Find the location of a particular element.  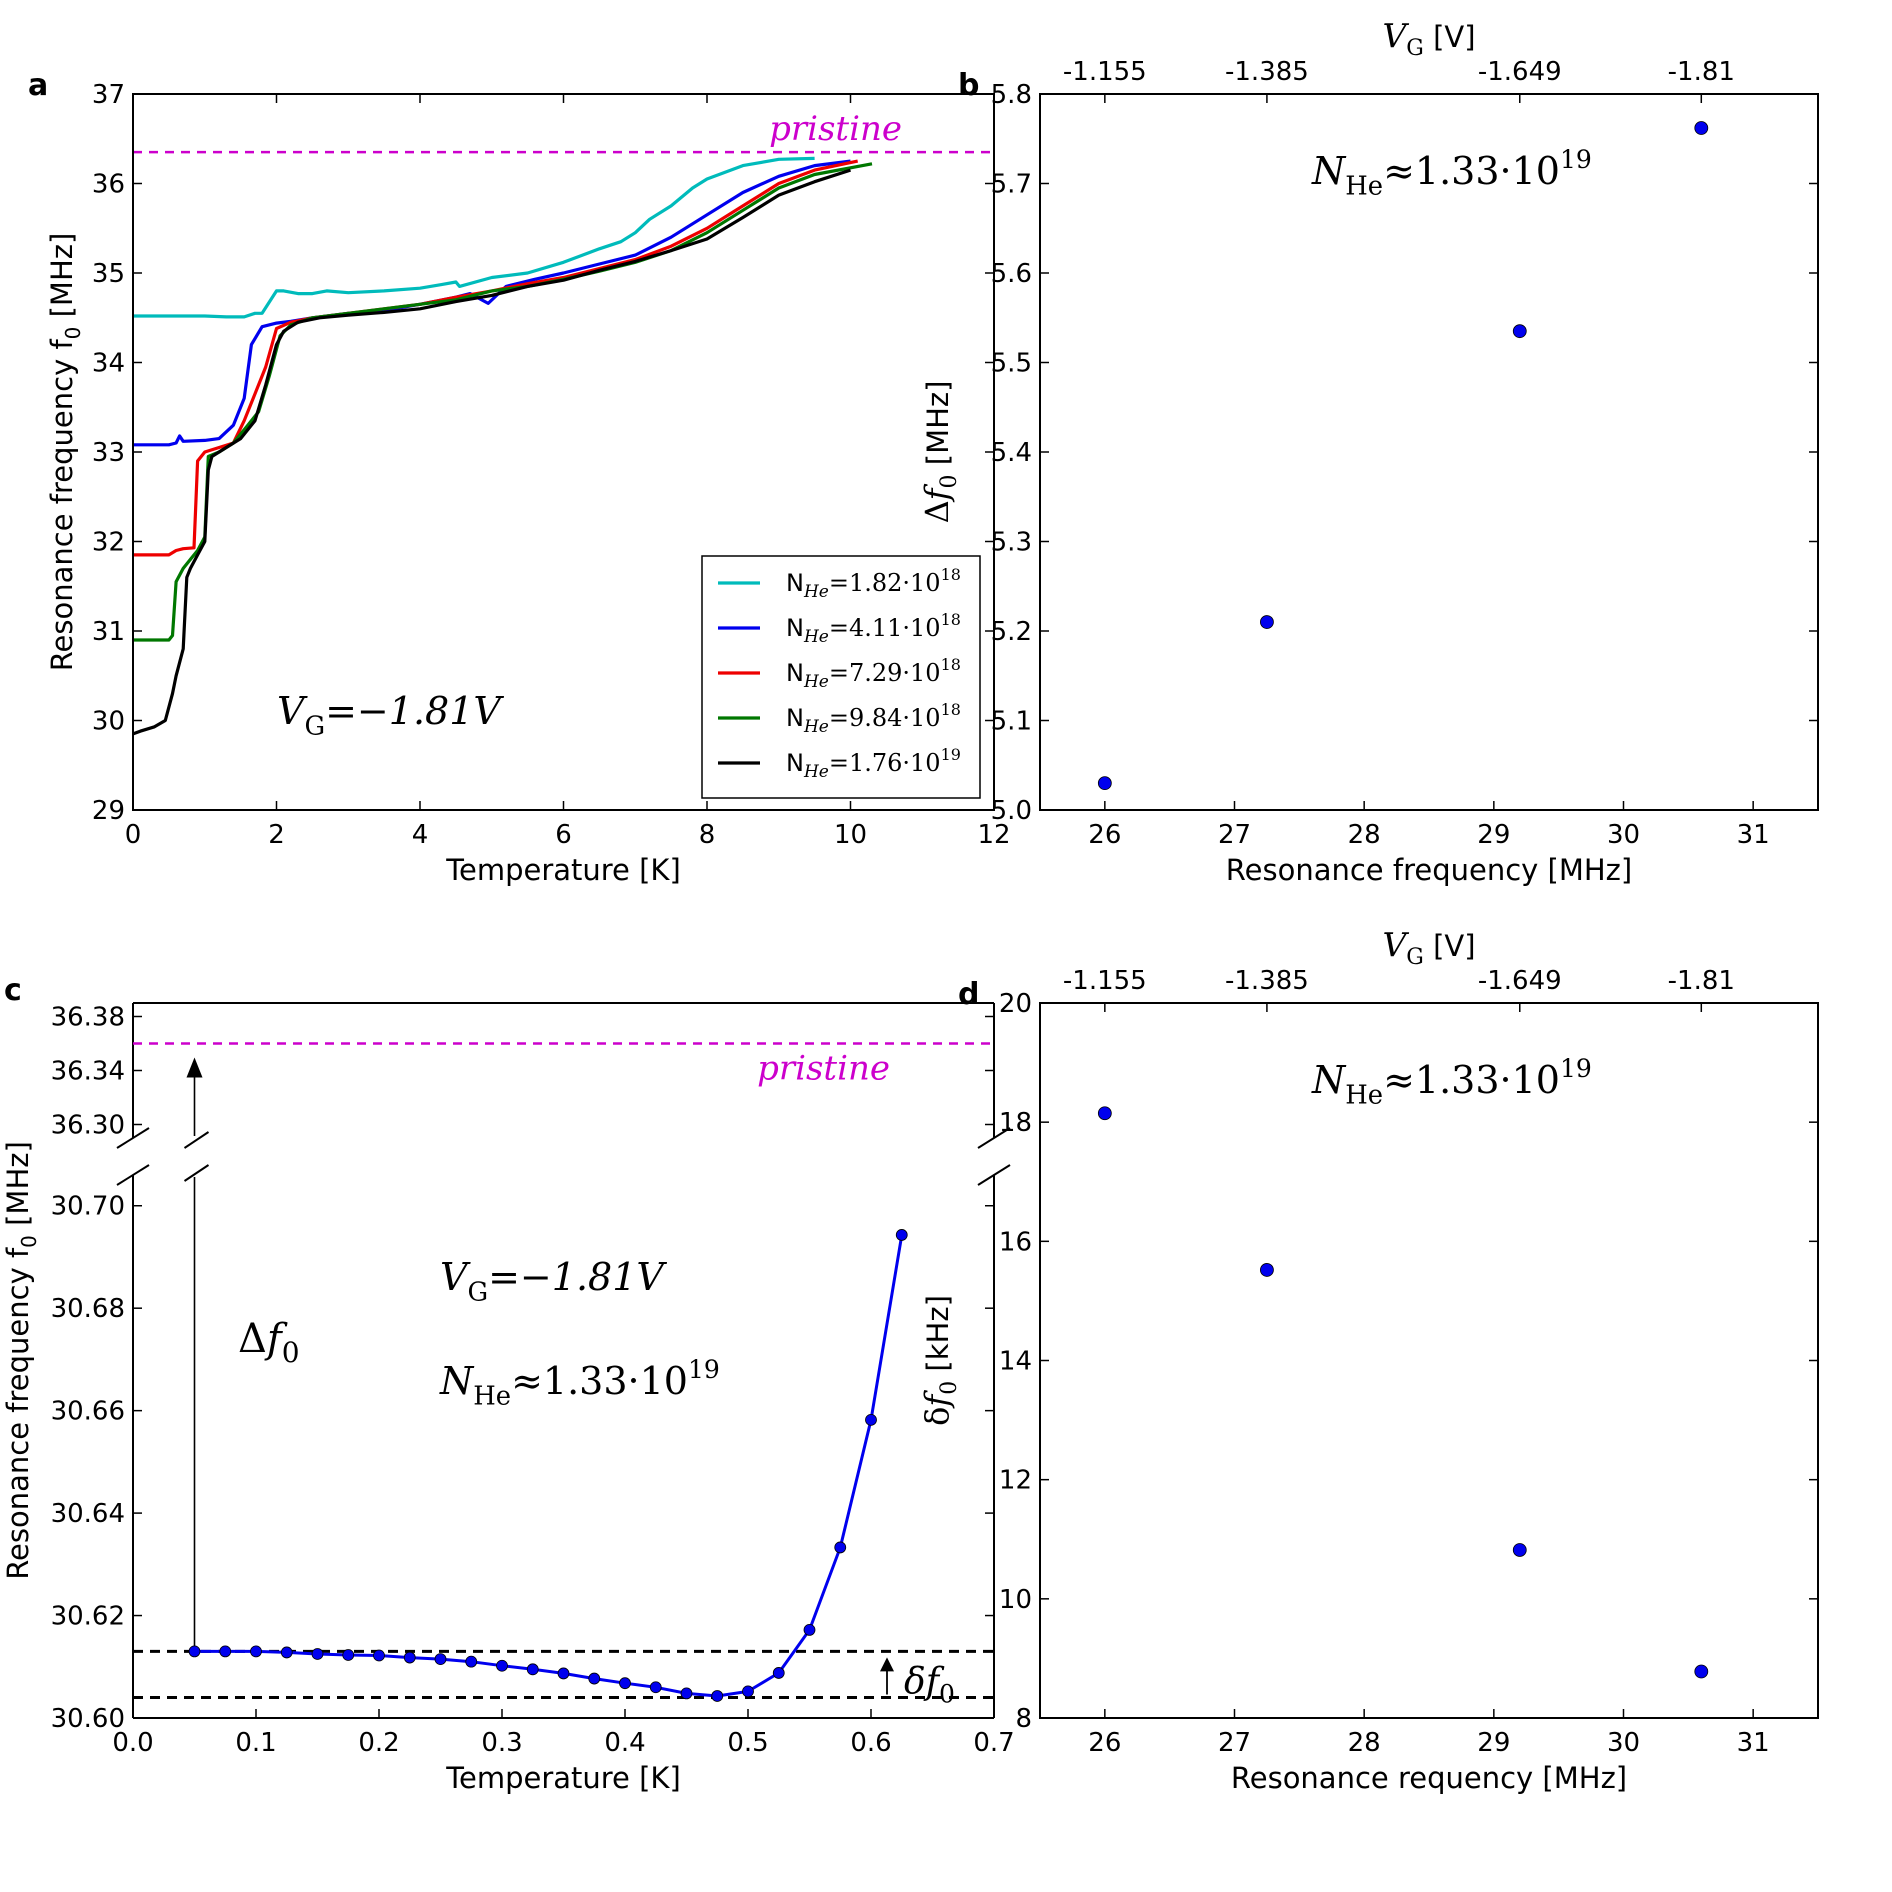

top-tick-label: -1.385 is located at coordinates (1267, 981).